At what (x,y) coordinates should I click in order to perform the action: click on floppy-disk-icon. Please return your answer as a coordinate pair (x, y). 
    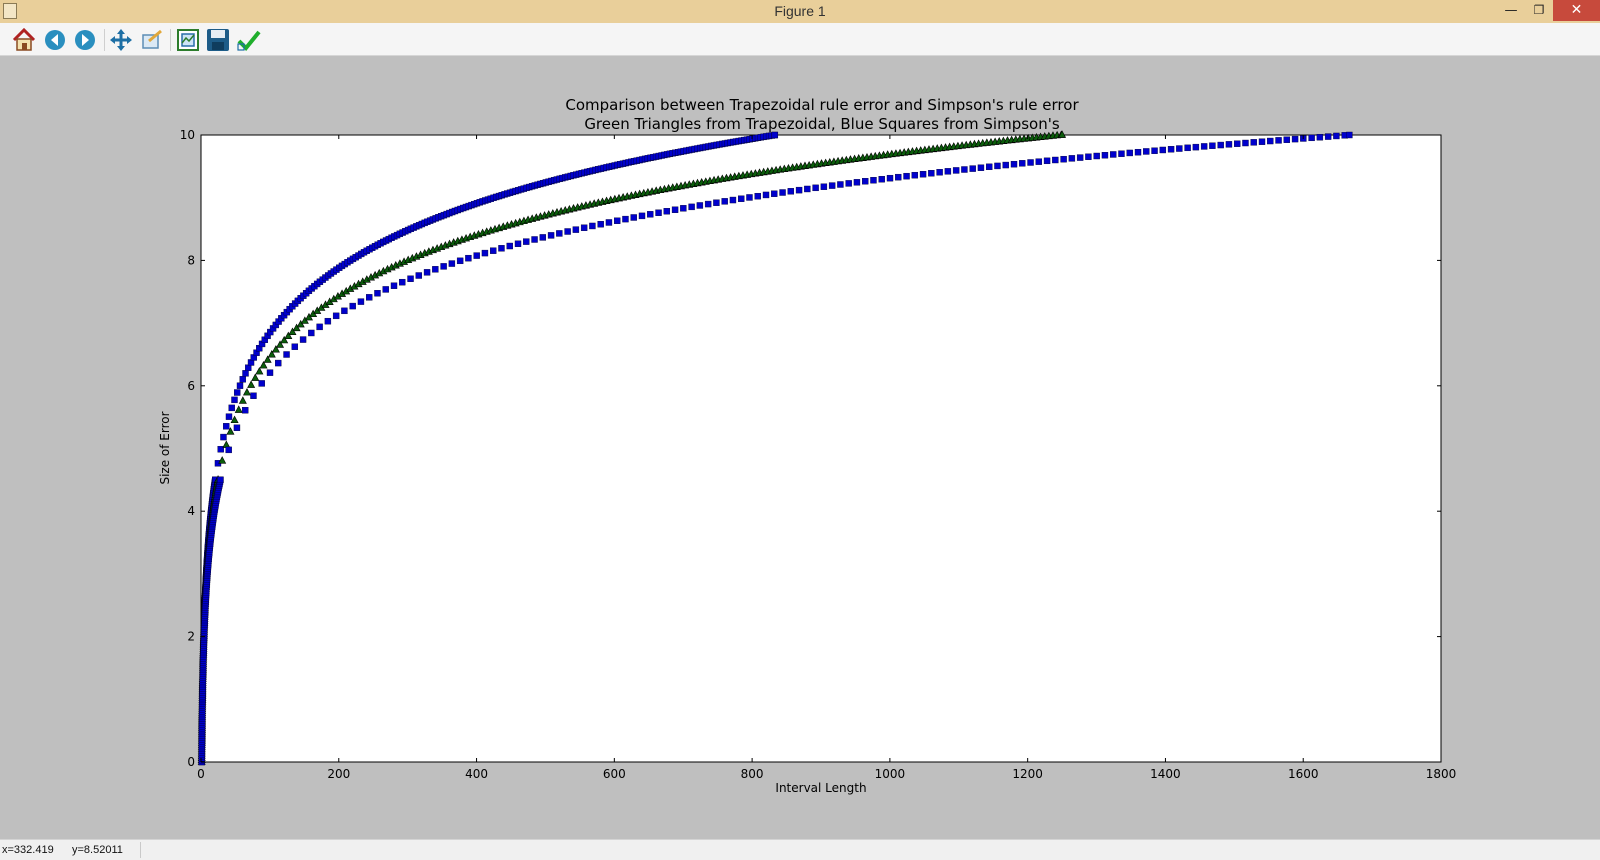
    Looking at the image, I should click on (218, 40).